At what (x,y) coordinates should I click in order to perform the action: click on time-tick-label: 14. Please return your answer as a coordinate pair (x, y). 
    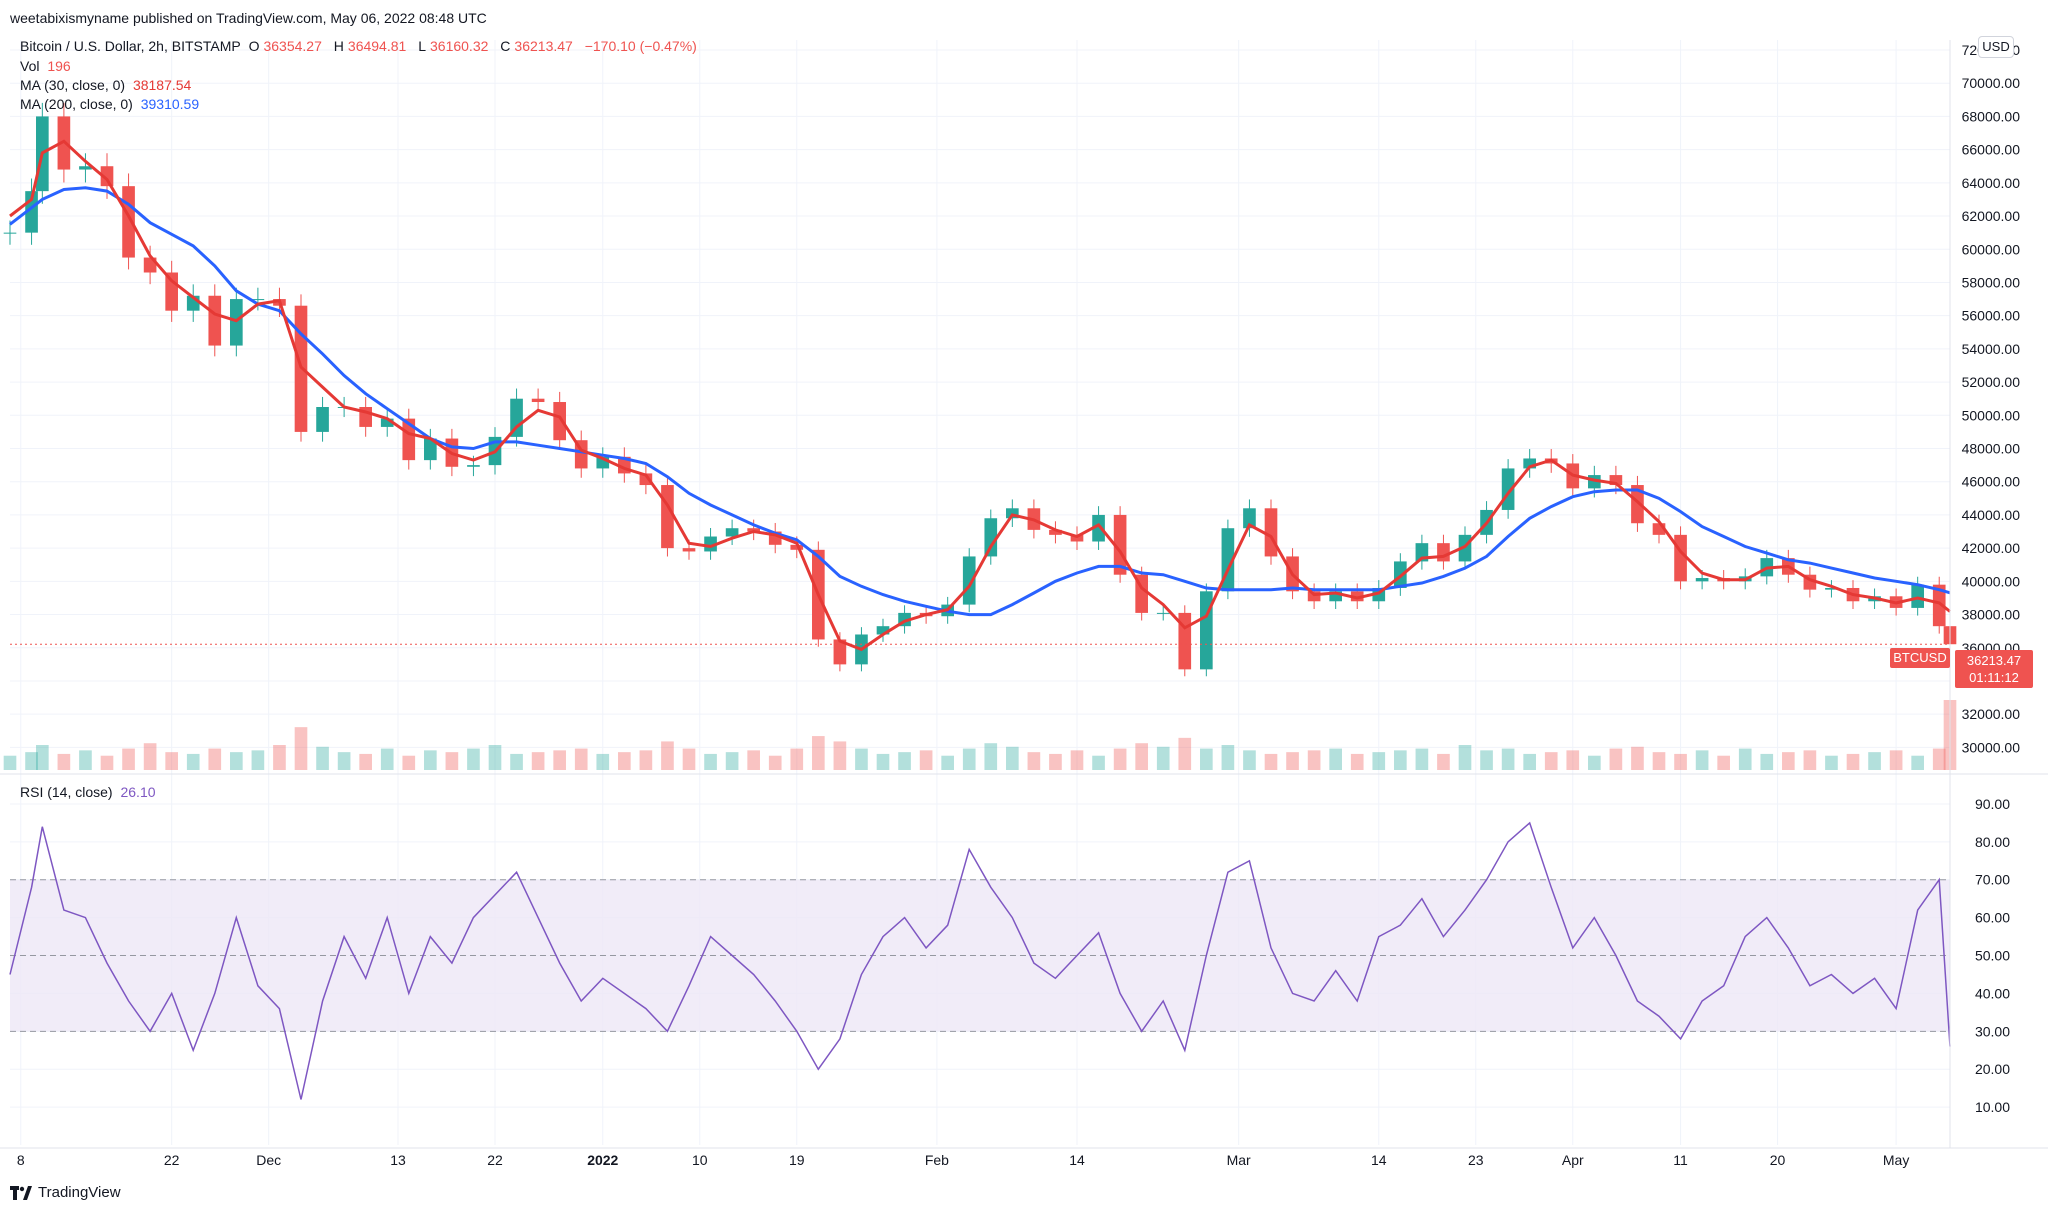
    Looking at the image, I should click on (1379, 1160).